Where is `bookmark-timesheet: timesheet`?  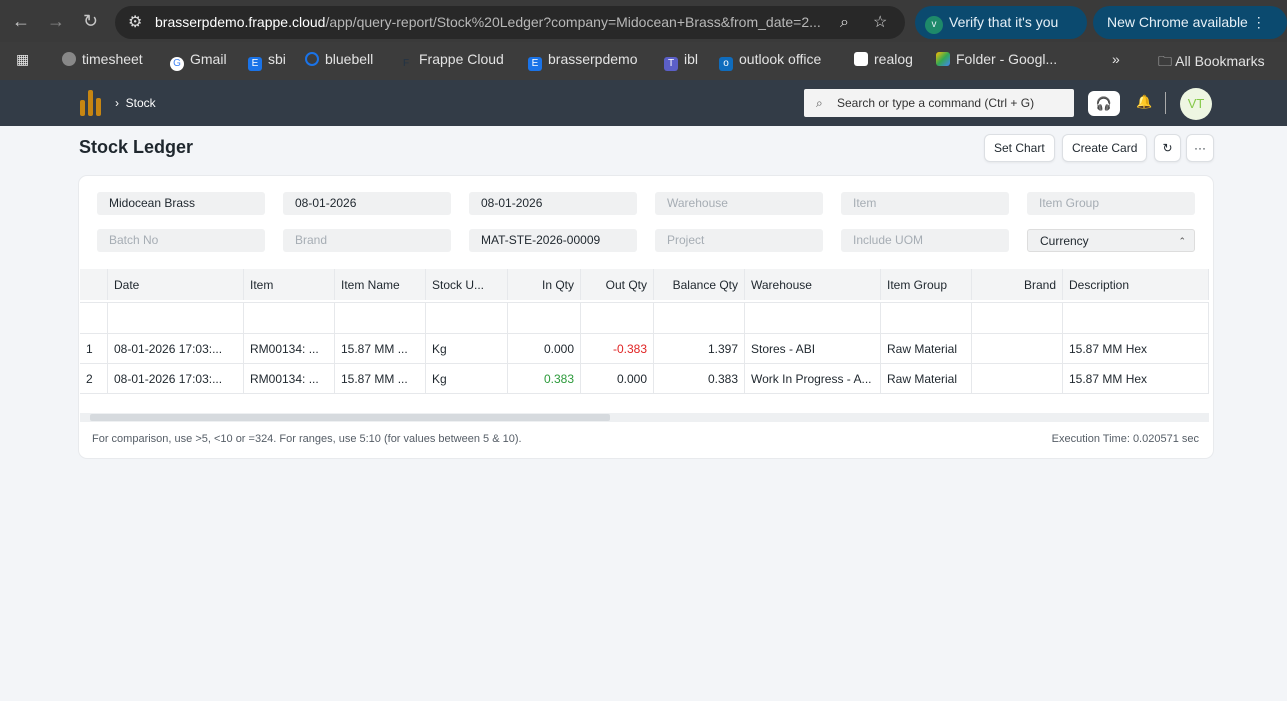
bookmark-timesheet: timesheet is located at coordinates (102, 59).